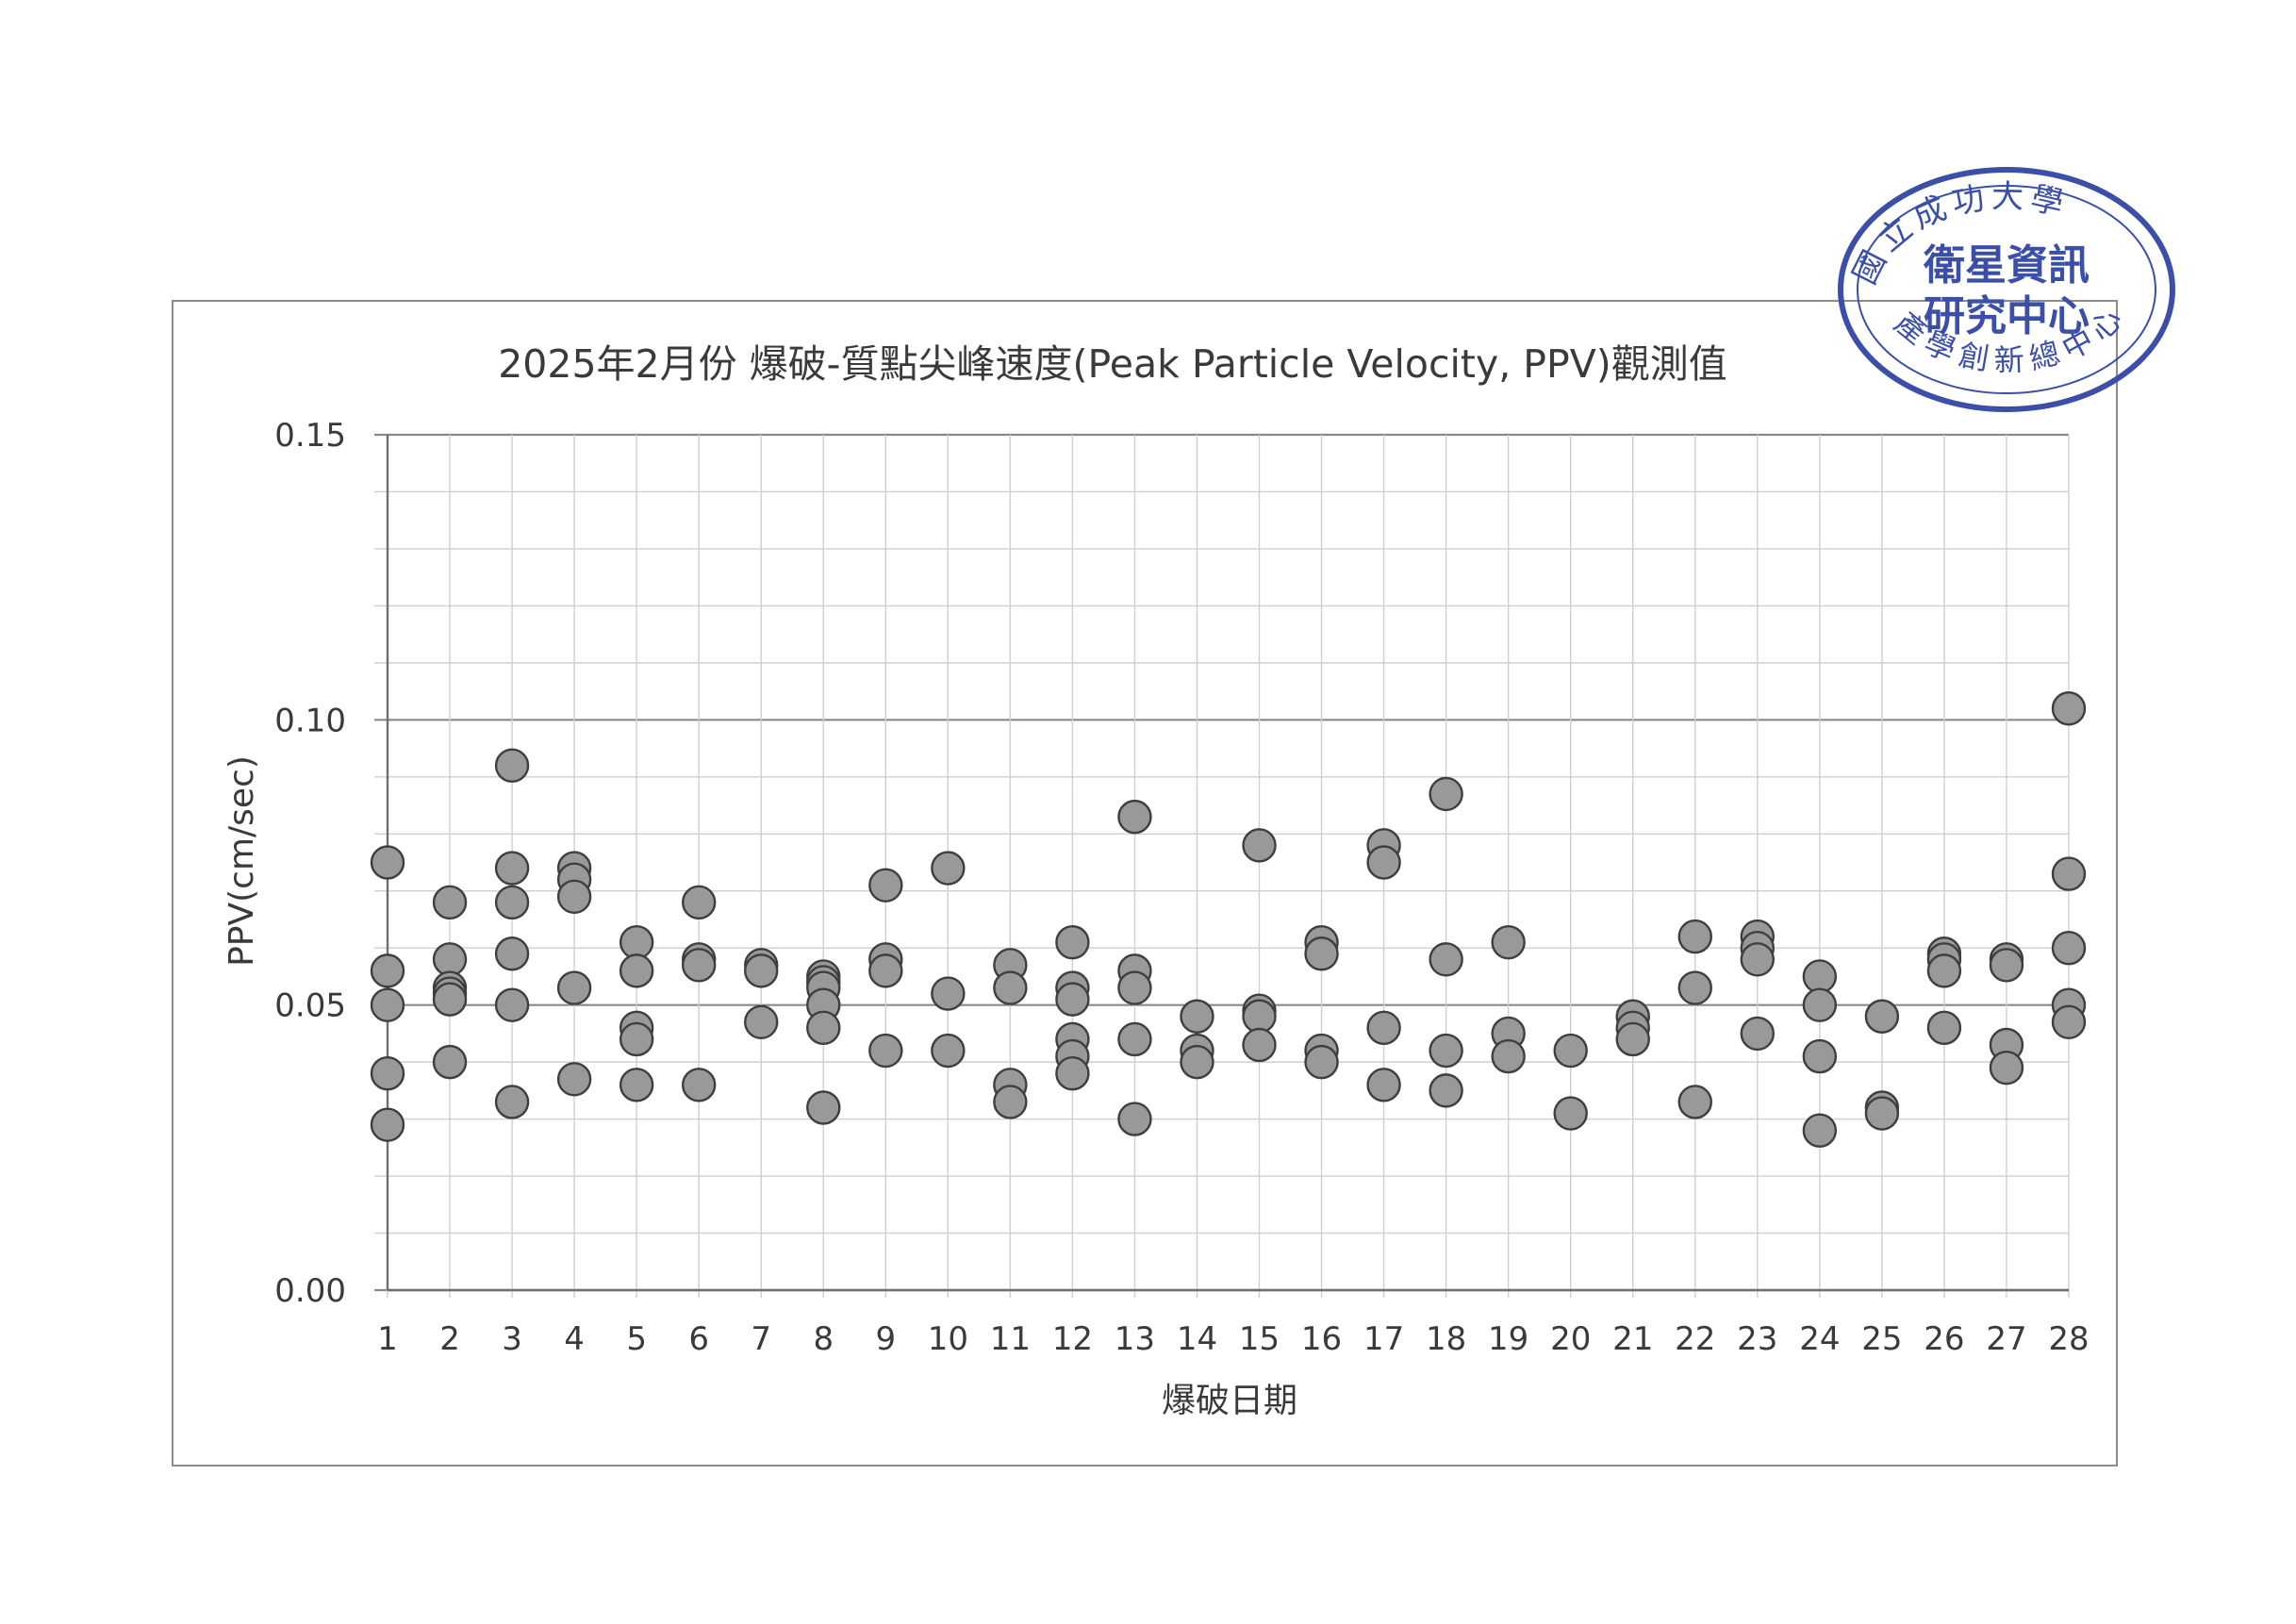 The height and width of the screenshot is (1624, 2296). I want to click on x-tick-label: 6, so click(698, 1339).